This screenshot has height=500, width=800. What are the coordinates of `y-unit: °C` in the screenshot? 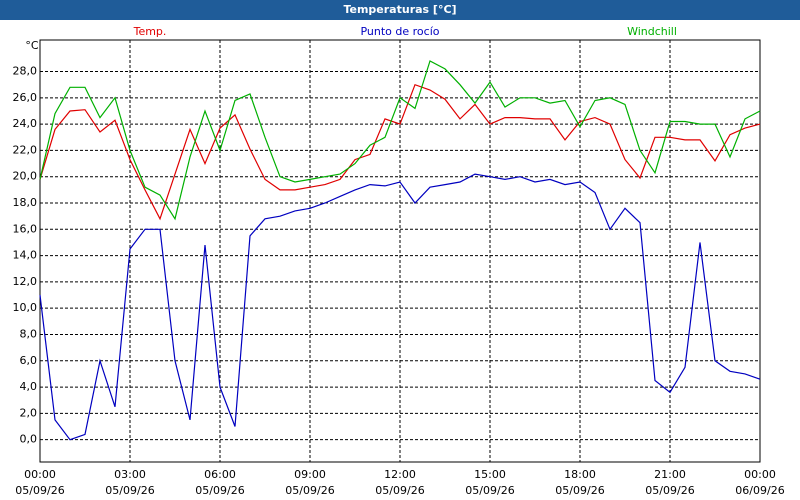 It's located at (32, 45).